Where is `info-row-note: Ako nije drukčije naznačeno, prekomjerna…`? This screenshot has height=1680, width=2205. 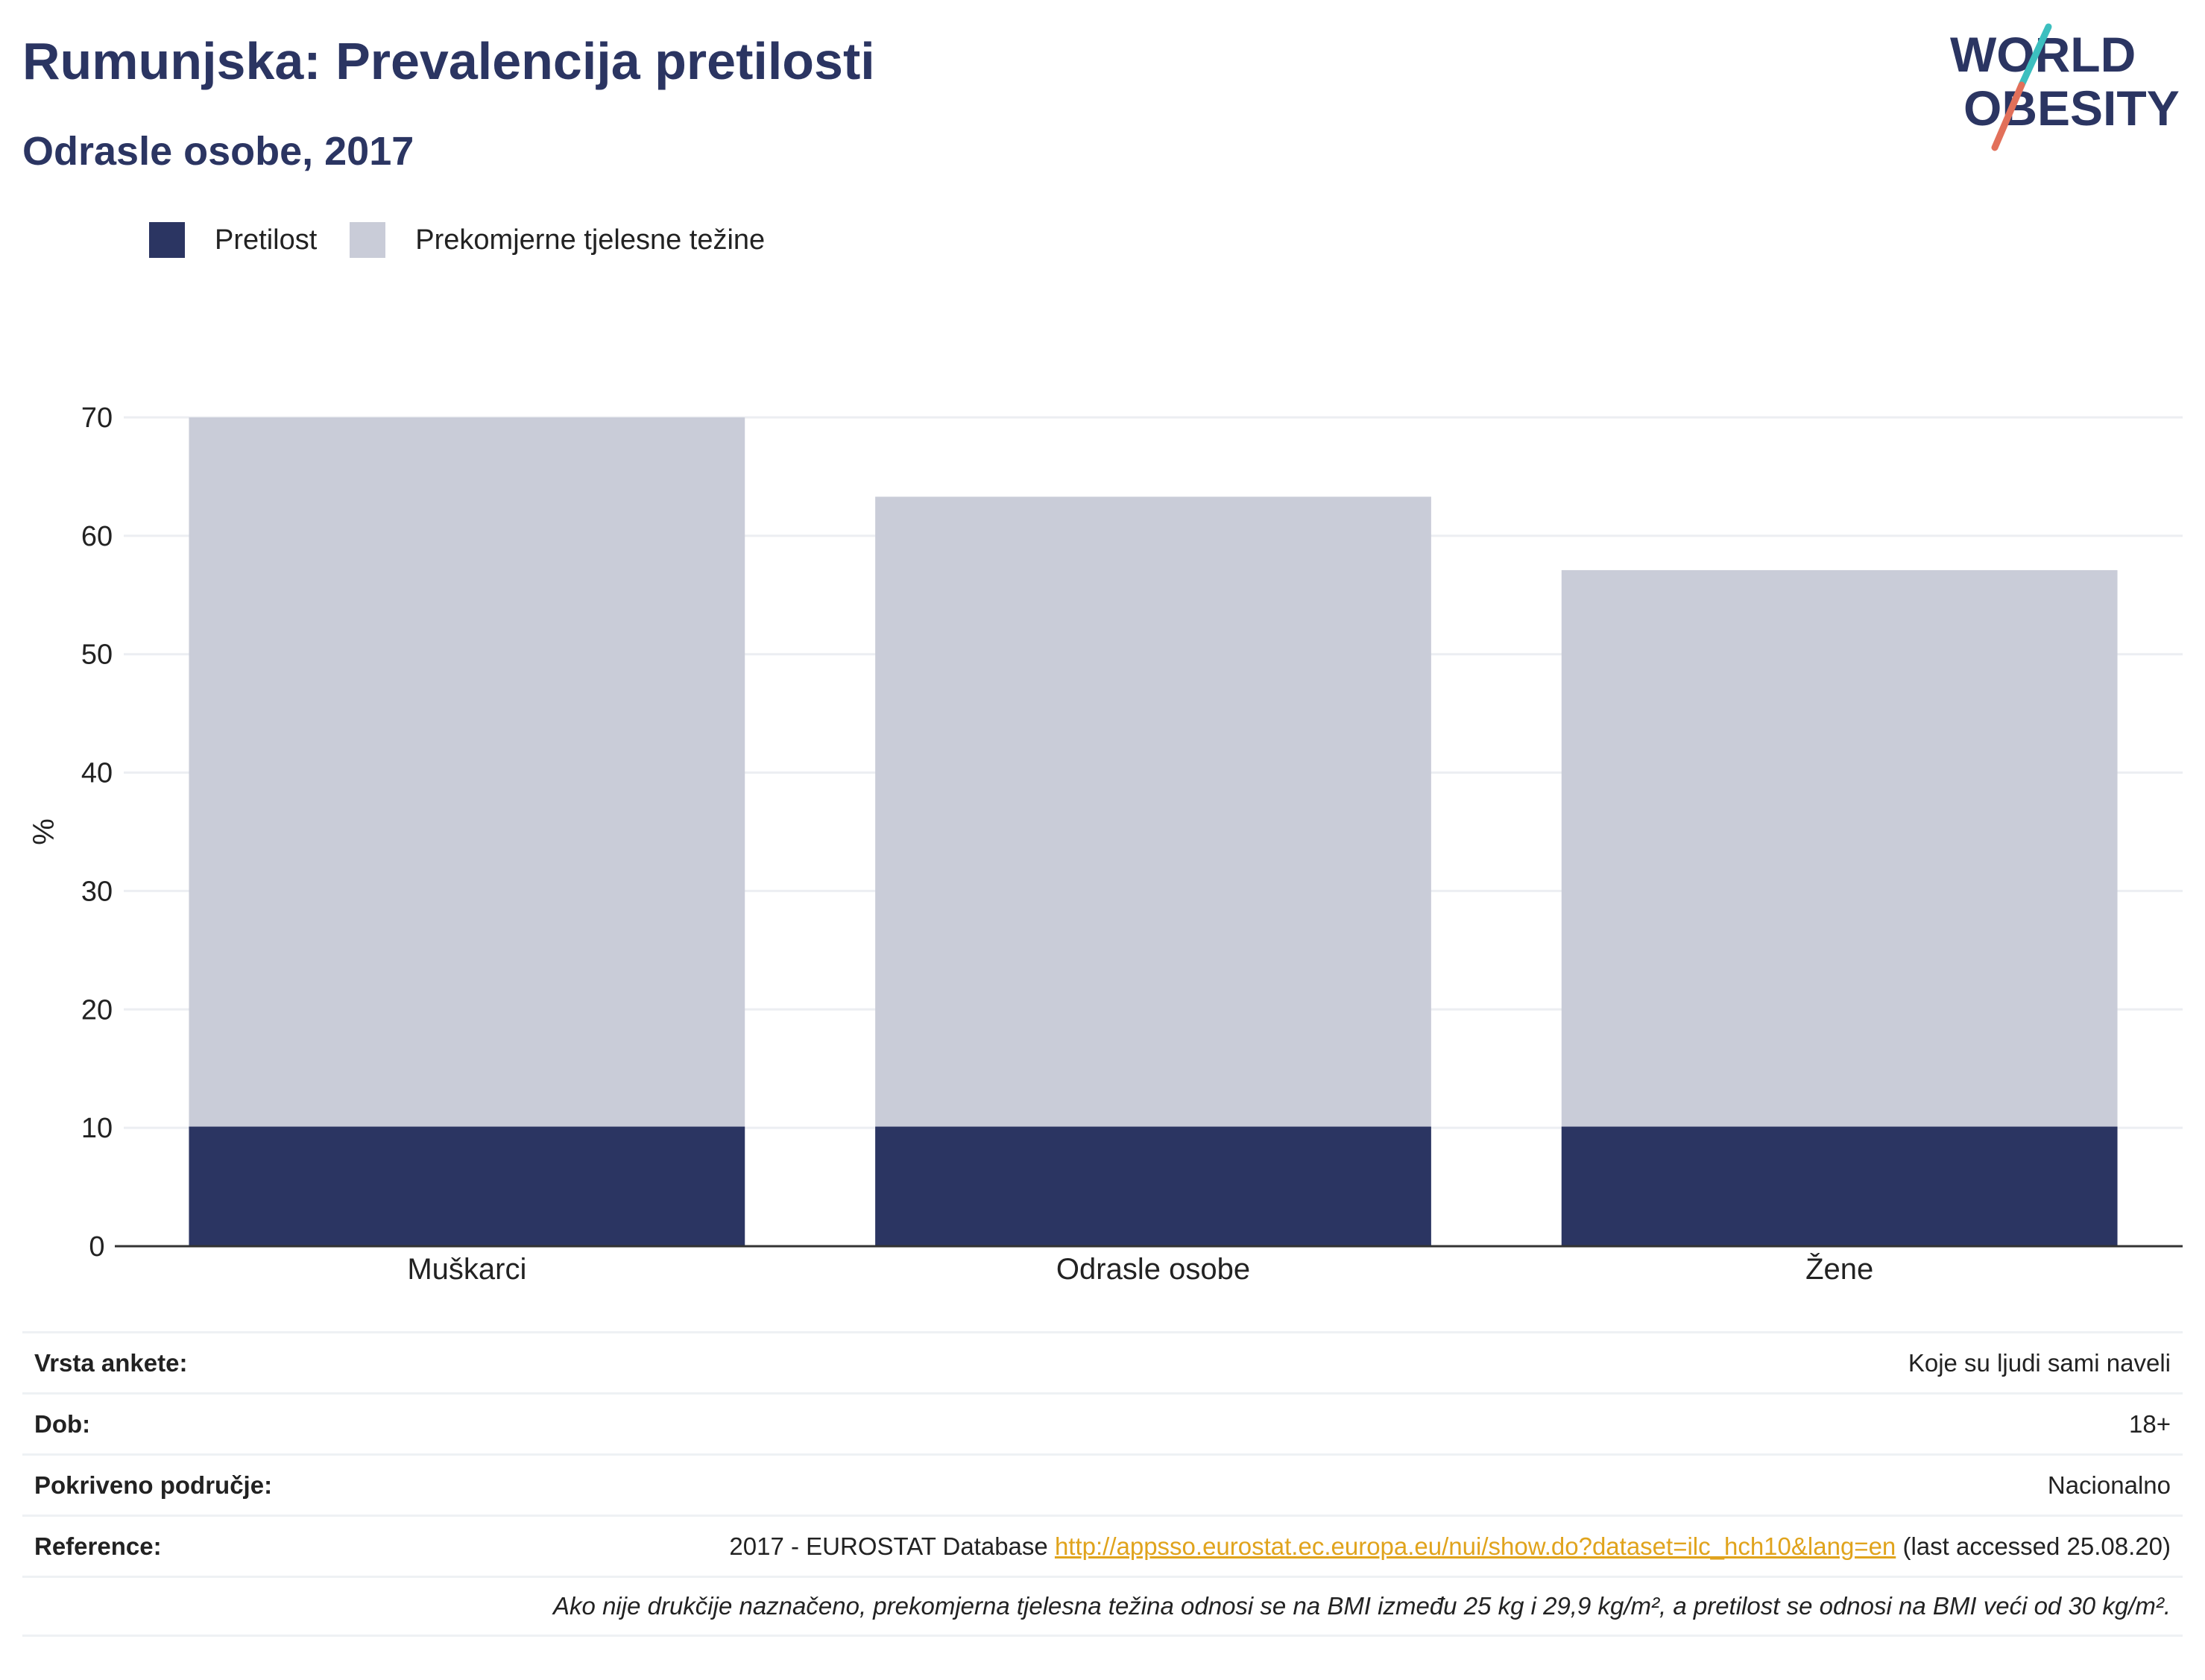
info-row-note: Ako nije drukčije naznačeno, prekomjerna… is located at coordinates (1102, 1606).